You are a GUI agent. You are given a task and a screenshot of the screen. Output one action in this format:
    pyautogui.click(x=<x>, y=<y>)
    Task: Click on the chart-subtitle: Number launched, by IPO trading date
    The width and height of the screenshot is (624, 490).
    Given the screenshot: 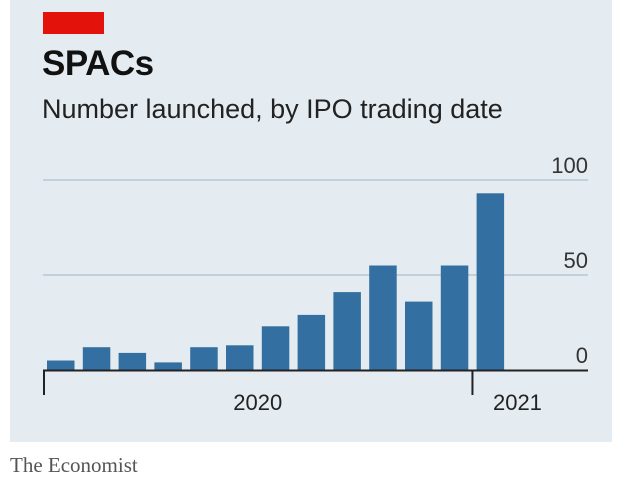 What is the action you would take?
    pyautogui.click(x=272, y=109)
    